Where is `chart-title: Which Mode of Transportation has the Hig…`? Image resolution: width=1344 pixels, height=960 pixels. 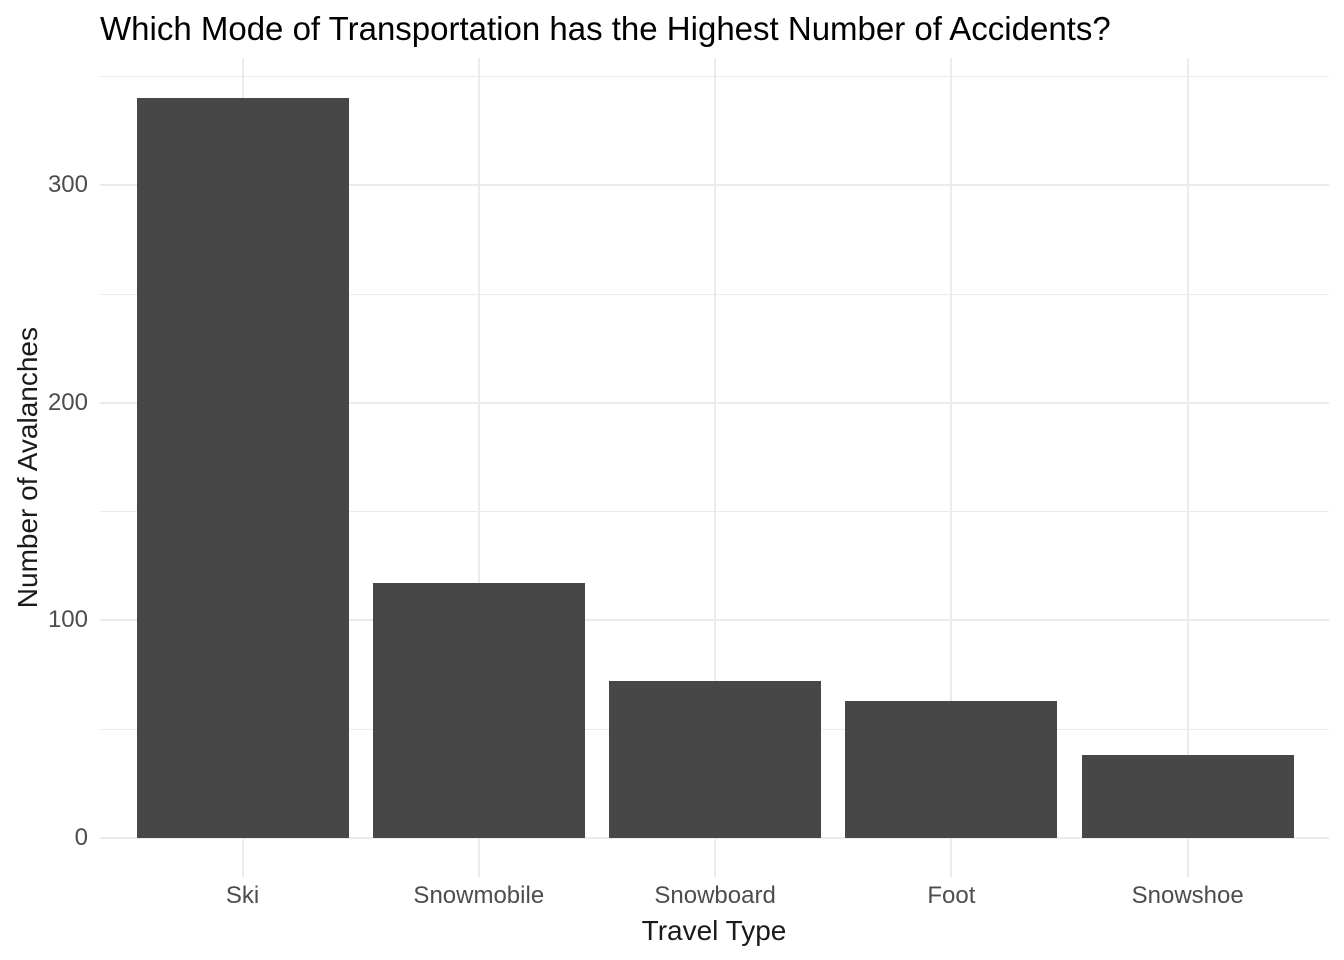
chart-title: Which Mode of Transportation has the Hig… is located at coordinates (605, 28).